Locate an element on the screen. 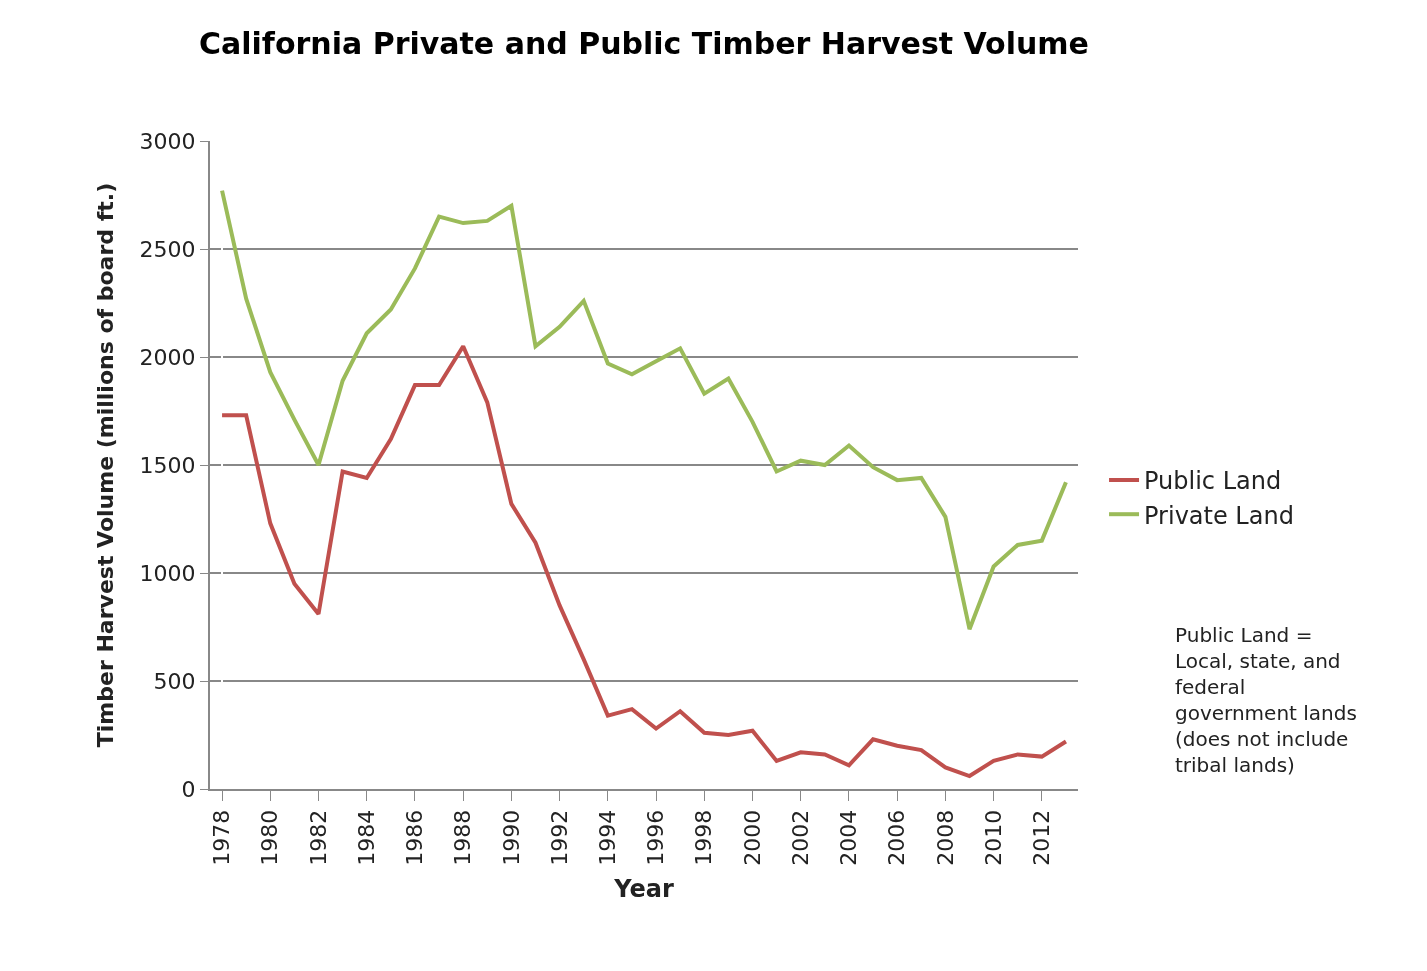 The height and width of the screenshot is (971, 1427). text: Public Land = Local, state, and federal government lands (does not include tribal lands) is located at coordinates (1266, 700).